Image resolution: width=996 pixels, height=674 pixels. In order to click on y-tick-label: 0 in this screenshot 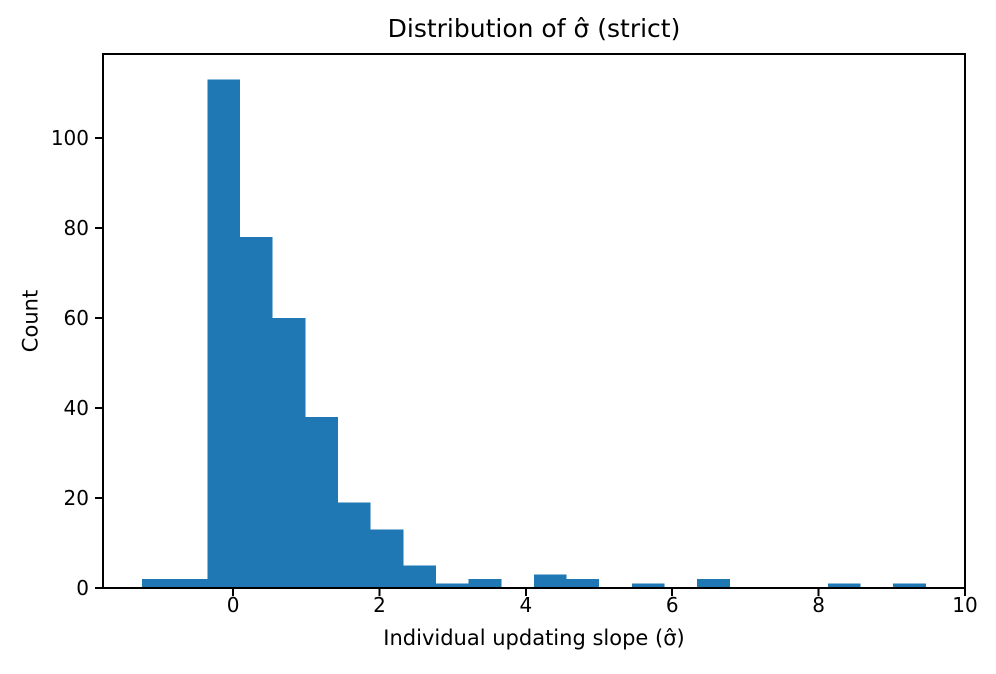, I will do `click(82, 588)`.